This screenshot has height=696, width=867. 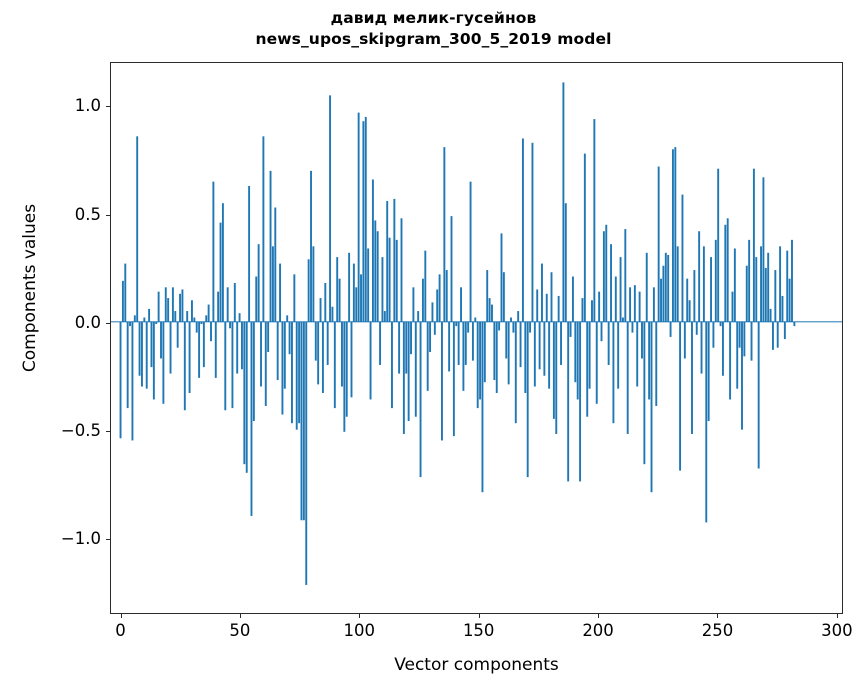 I want to click on y-tick-label: −1.0, so click(x=80, y=538).